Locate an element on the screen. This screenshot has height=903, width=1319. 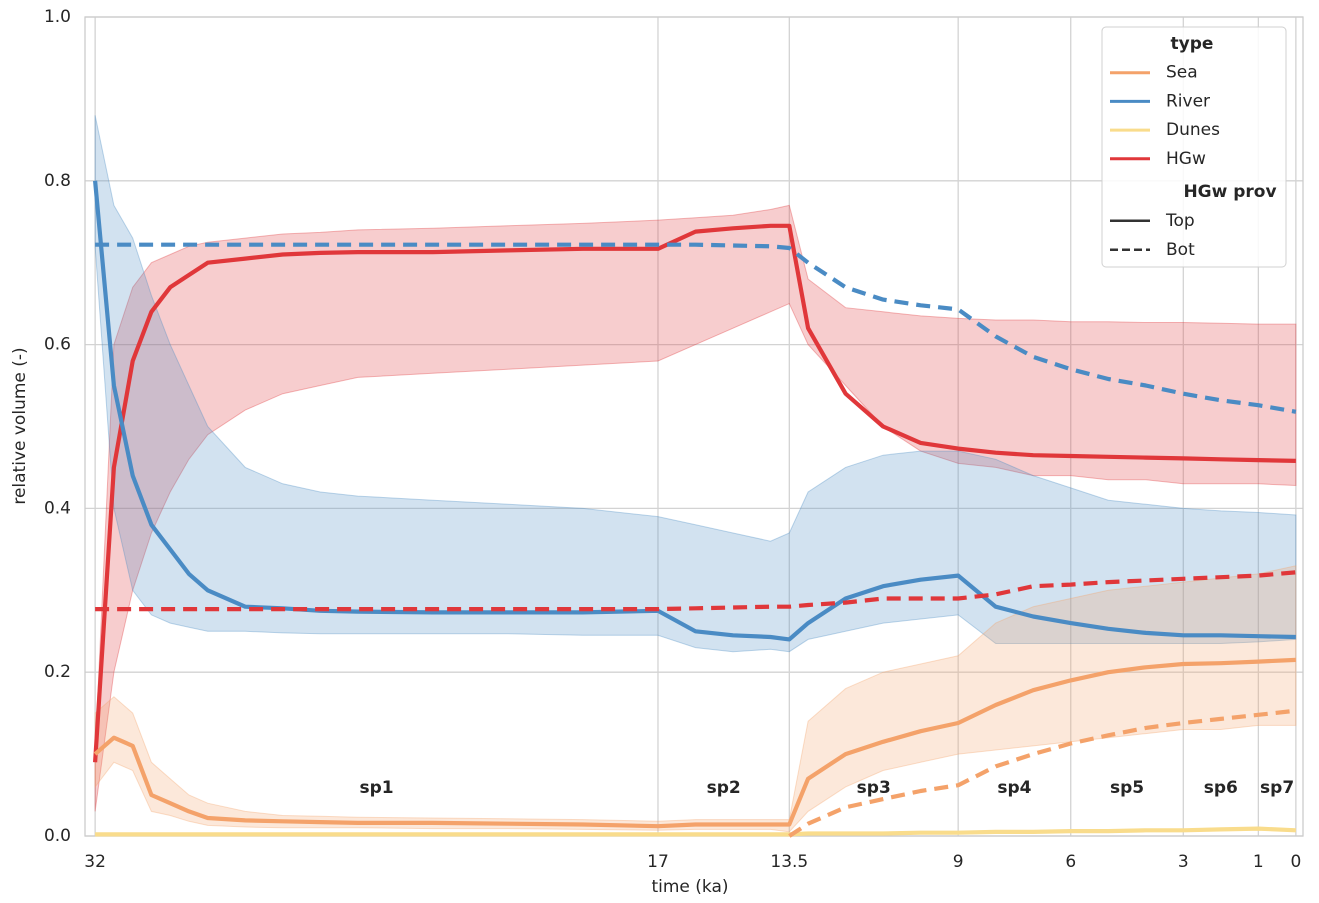
y-tick-label: 0.6 is located at coordinates (57, 345).